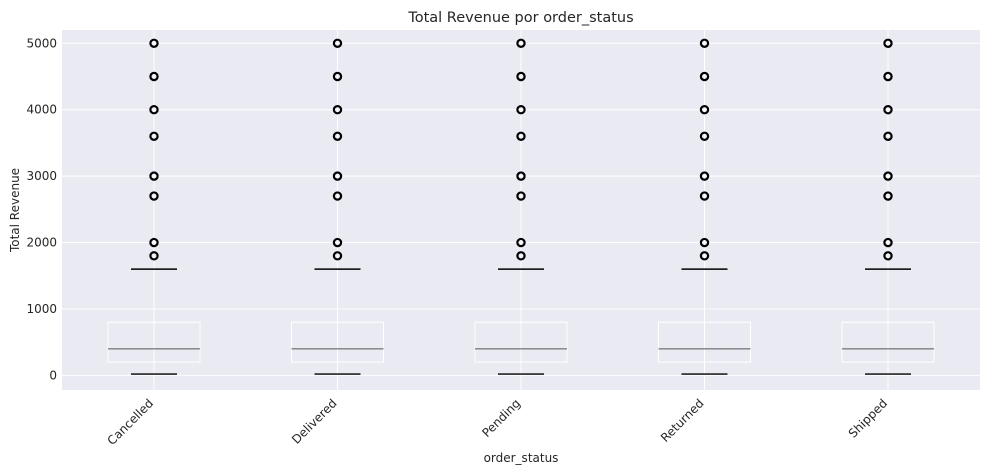  I want to click on y-tick-label: 0, so click(53, 375).